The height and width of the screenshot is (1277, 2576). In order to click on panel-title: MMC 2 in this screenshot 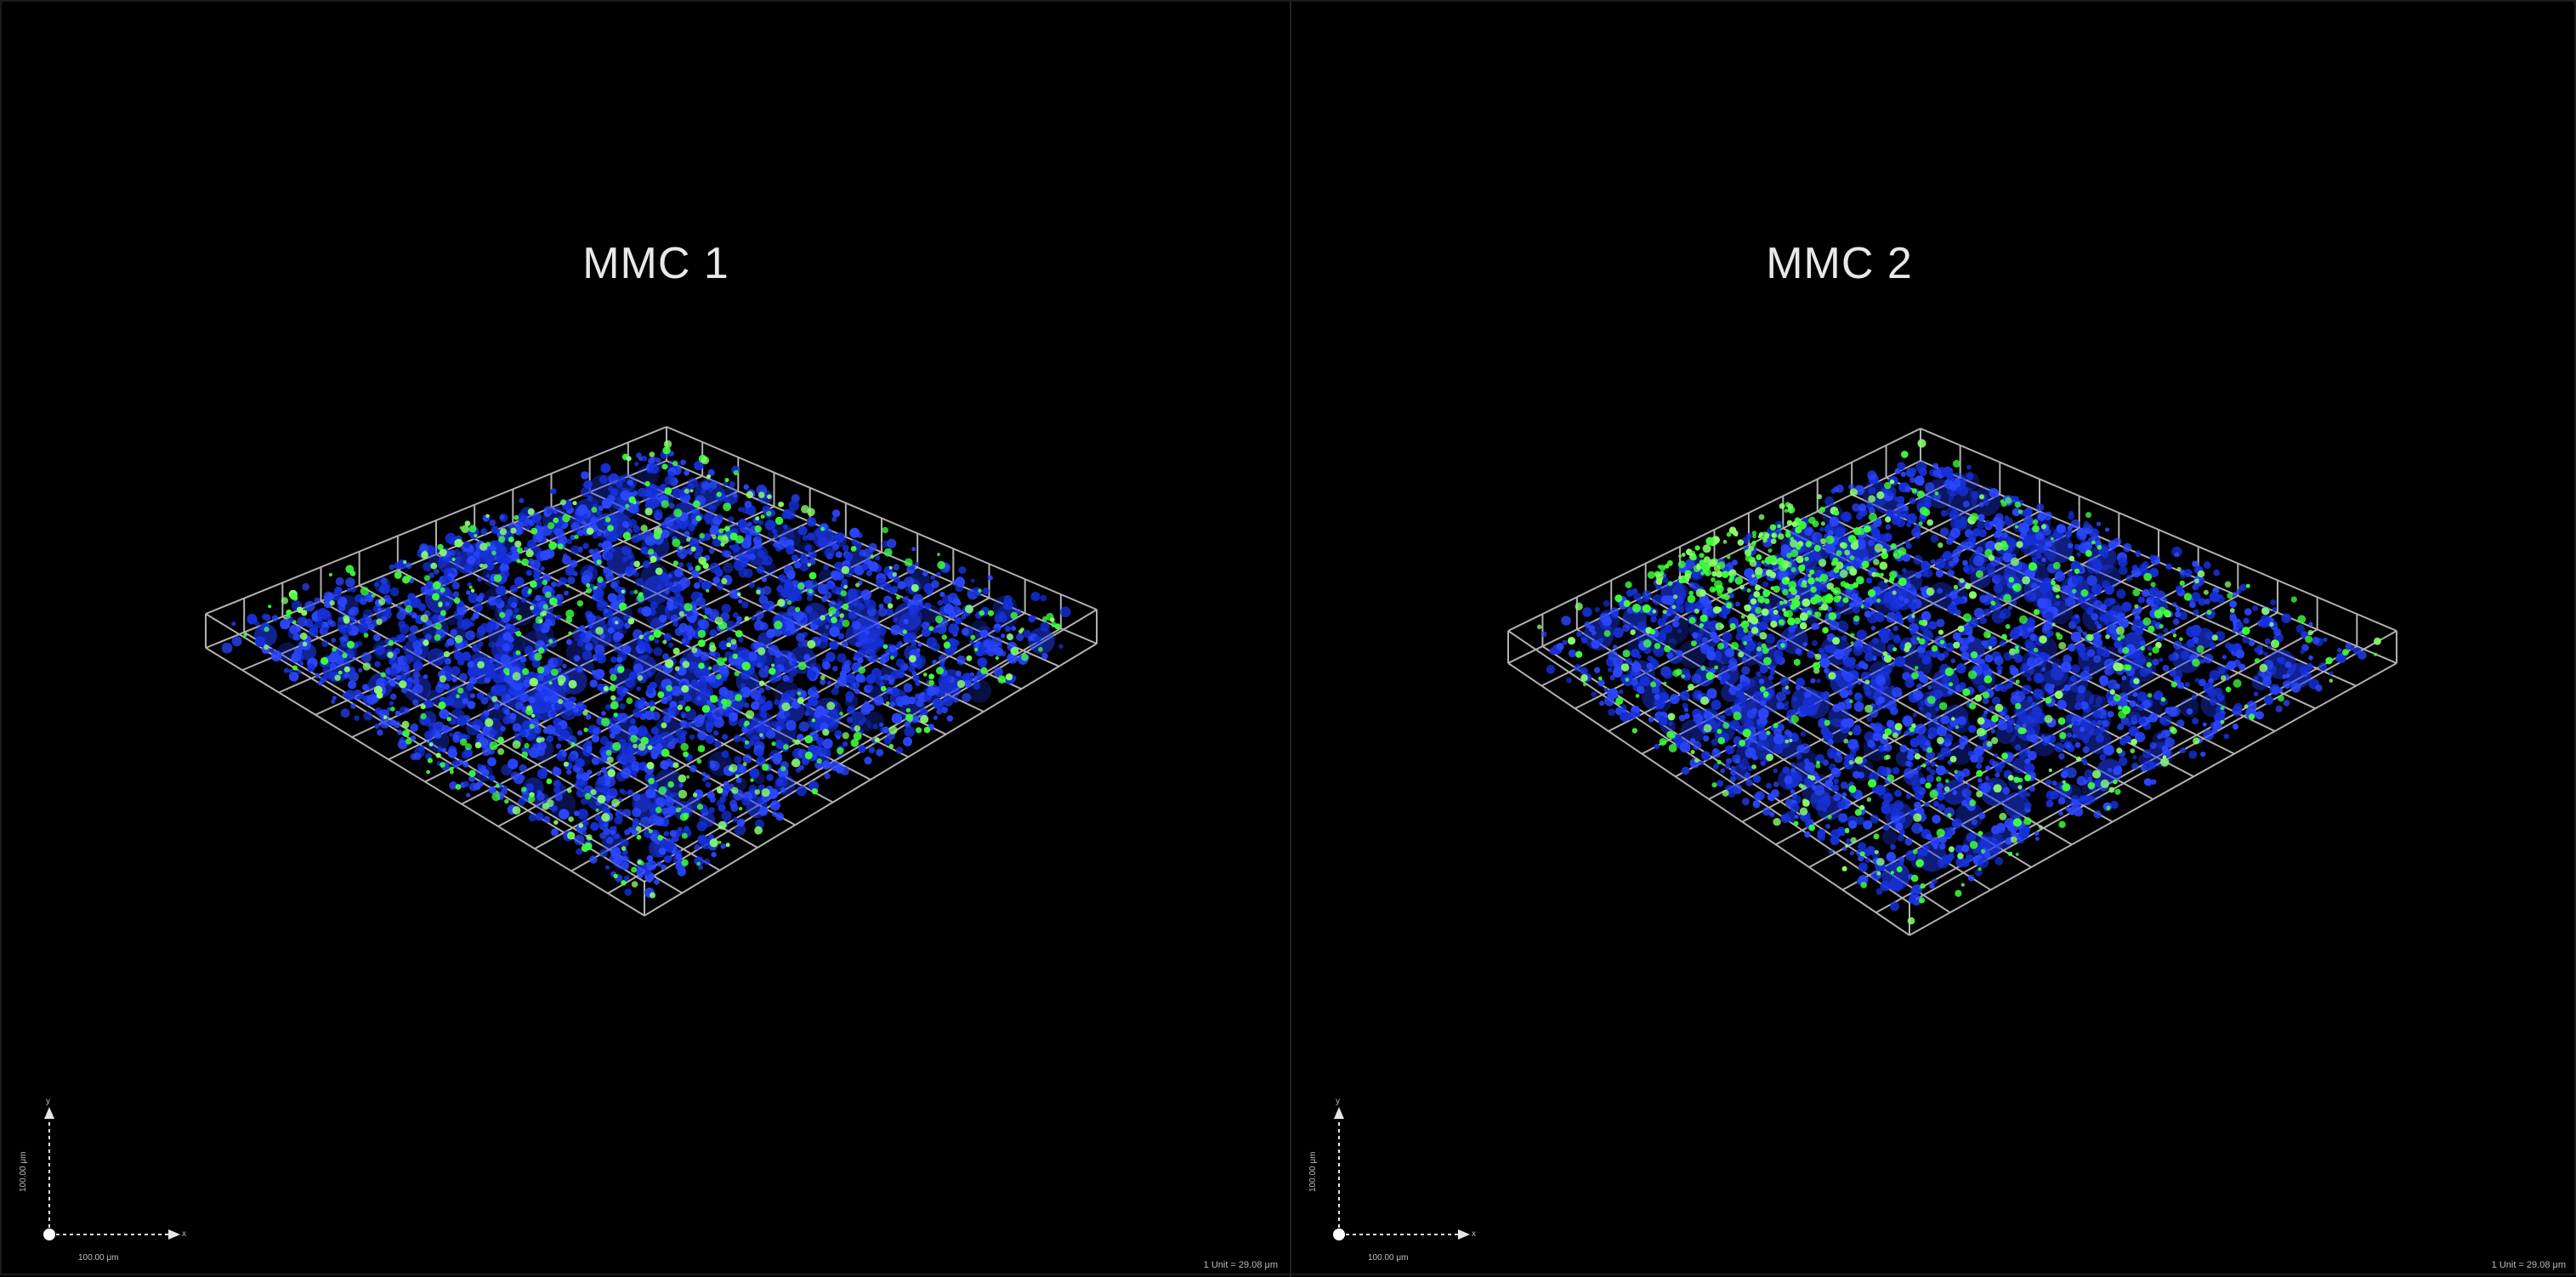, I will do `click(1839, 263)`.